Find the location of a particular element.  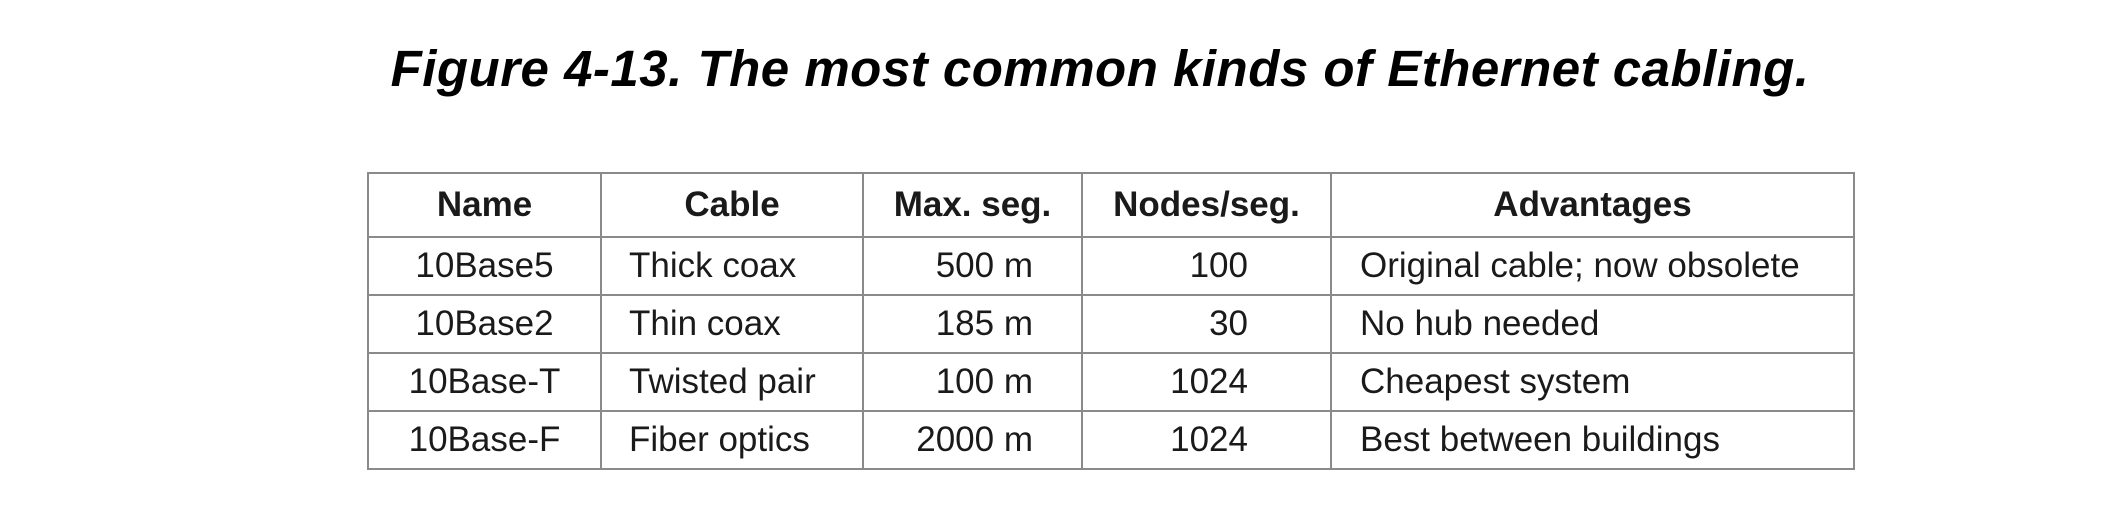

cell-nodes-seg: 30 is located at coordinates (1206, 324).